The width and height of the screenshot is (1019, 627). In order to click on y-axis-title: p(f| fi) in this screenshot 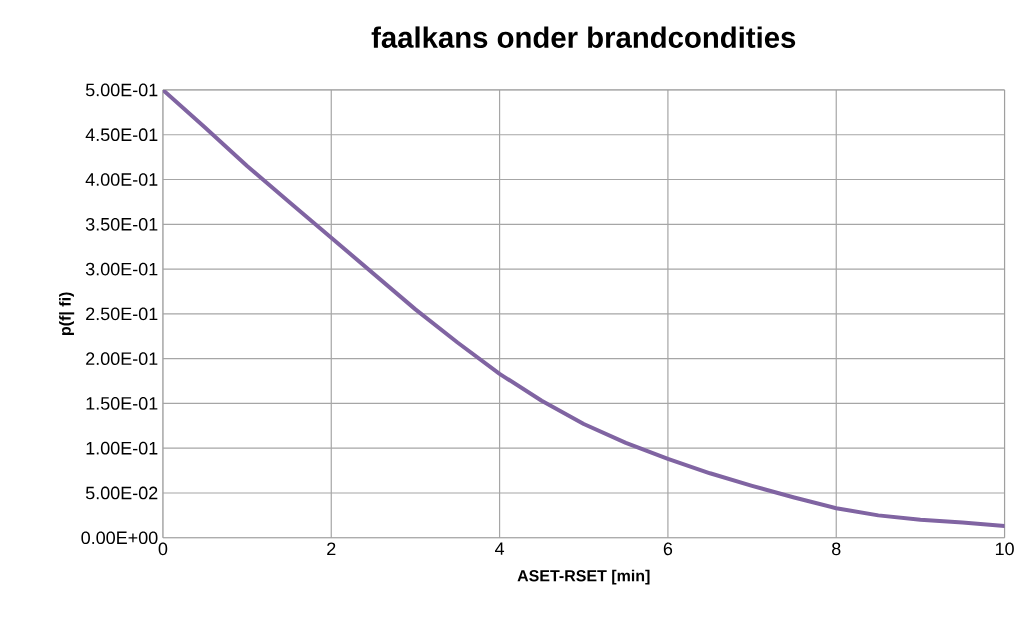, I will do `click(67, 314)`.